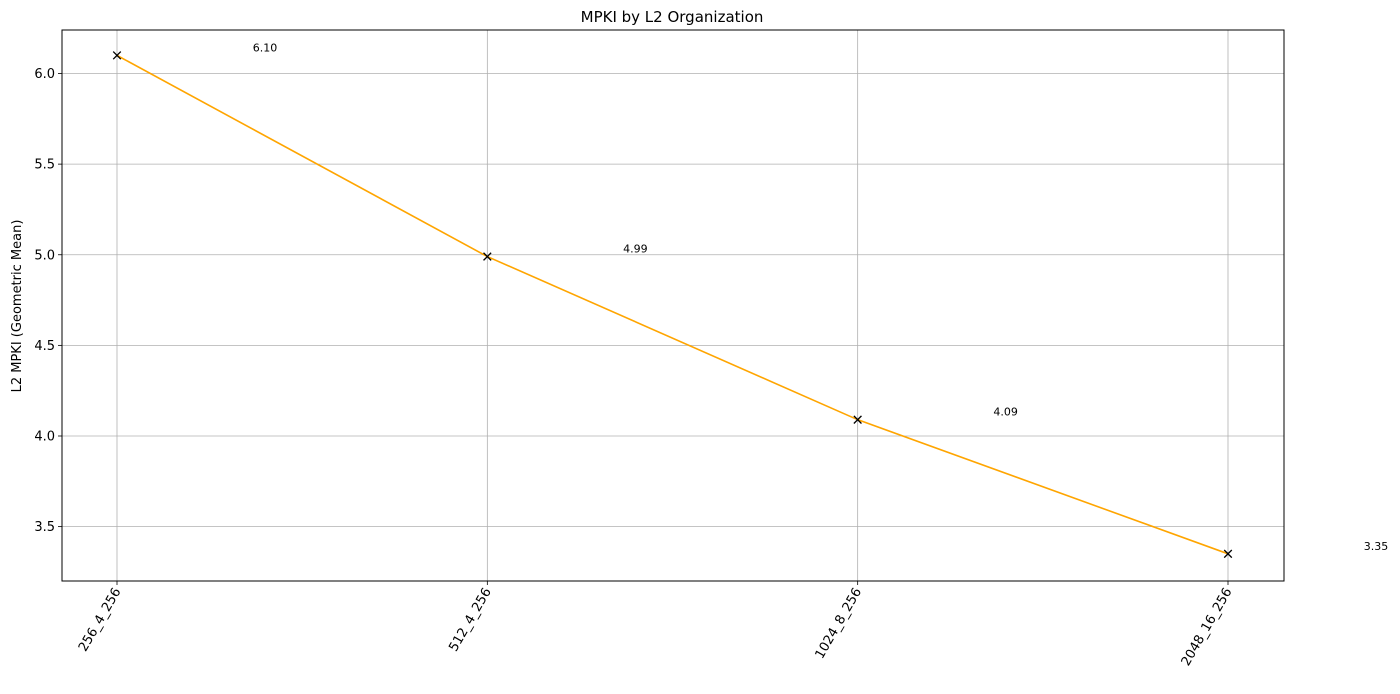  Describe the element at coordinates (672, 17) in the screenshot. I see `chart-title: MPKI by L2 Organization` at that location.